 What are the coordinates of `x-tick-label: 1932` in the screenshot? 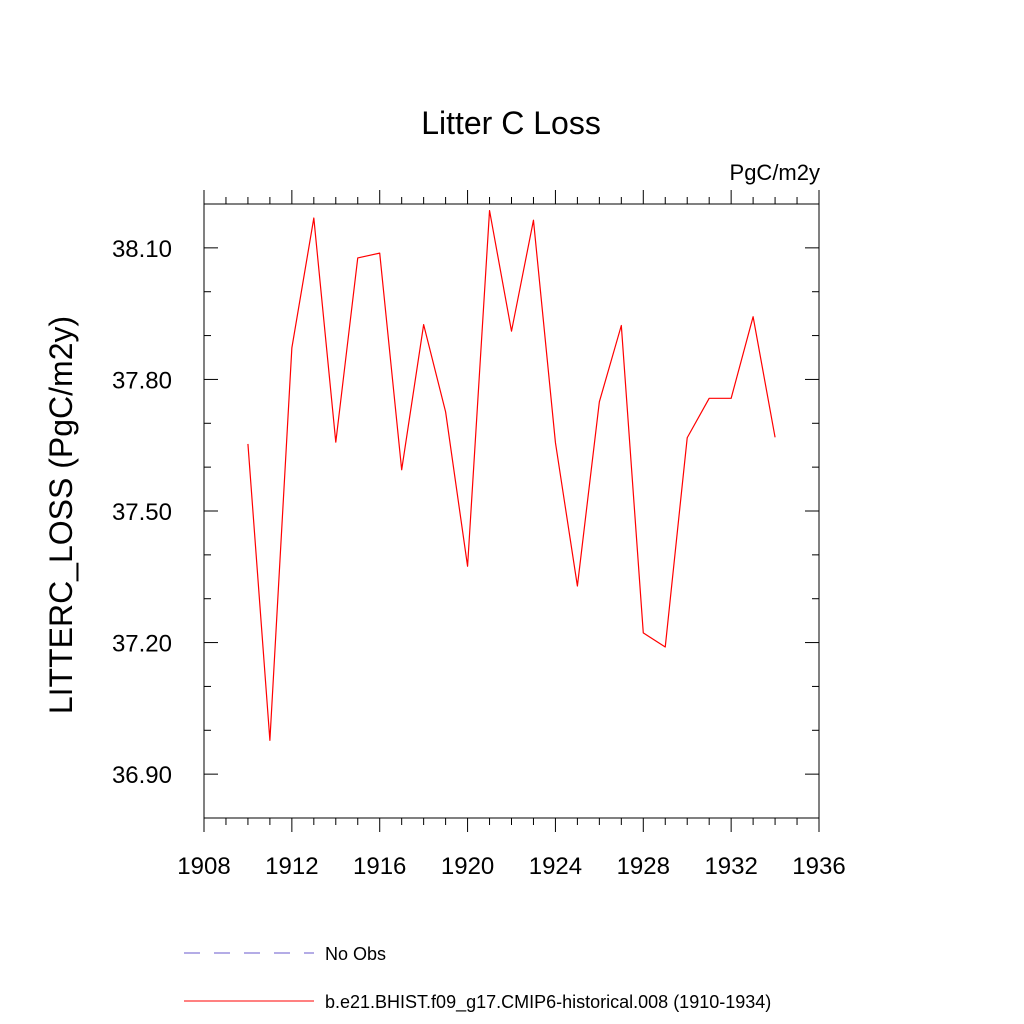 It's located at (730, 866).